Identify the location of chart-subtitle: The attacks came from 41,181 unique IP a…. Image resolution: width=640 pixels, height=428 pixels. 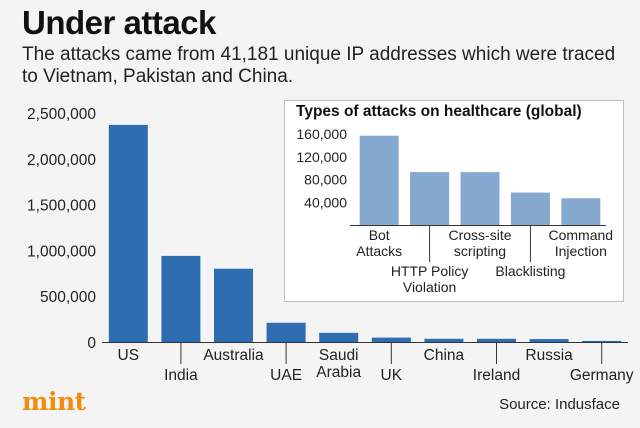
(319, 65).